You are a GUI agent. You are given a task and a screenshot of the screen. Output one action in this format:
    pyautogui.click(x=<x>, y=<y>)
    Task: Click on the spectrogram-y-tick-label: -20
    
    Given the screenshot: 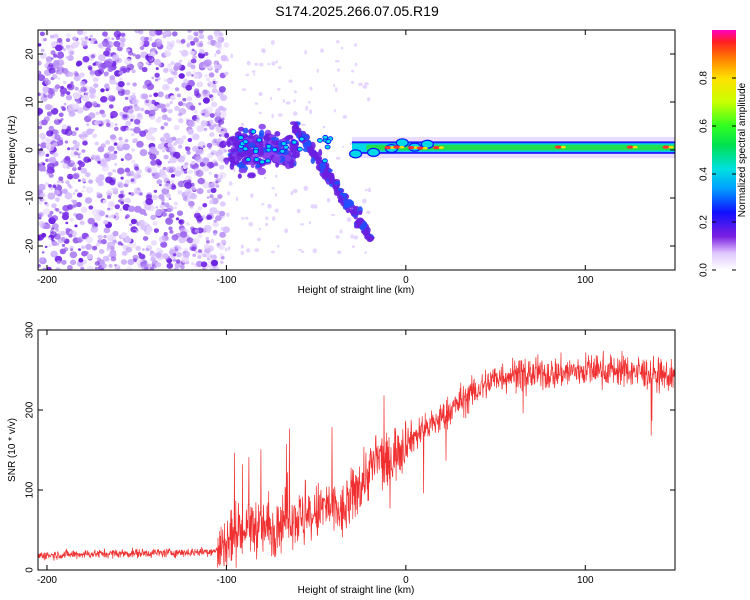 What is the action you would take?
    pyautogui.click(x=30, y=245)
    